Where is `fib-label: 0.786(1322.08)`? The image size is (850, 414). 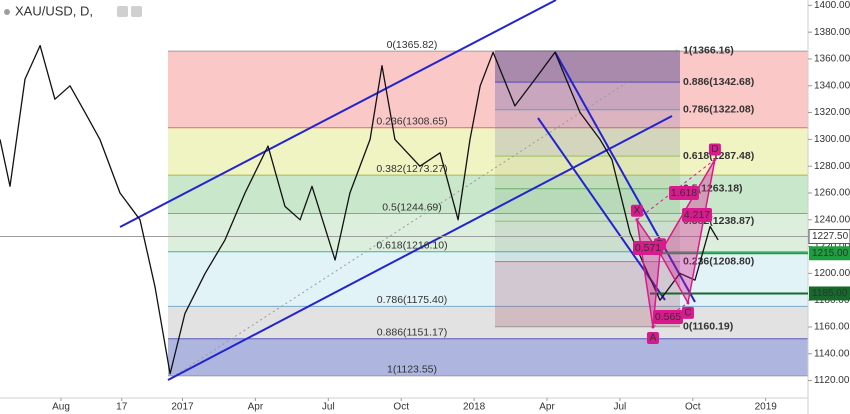
fib-label: 0.786(1322.08) is located at coordinates (718, 110).